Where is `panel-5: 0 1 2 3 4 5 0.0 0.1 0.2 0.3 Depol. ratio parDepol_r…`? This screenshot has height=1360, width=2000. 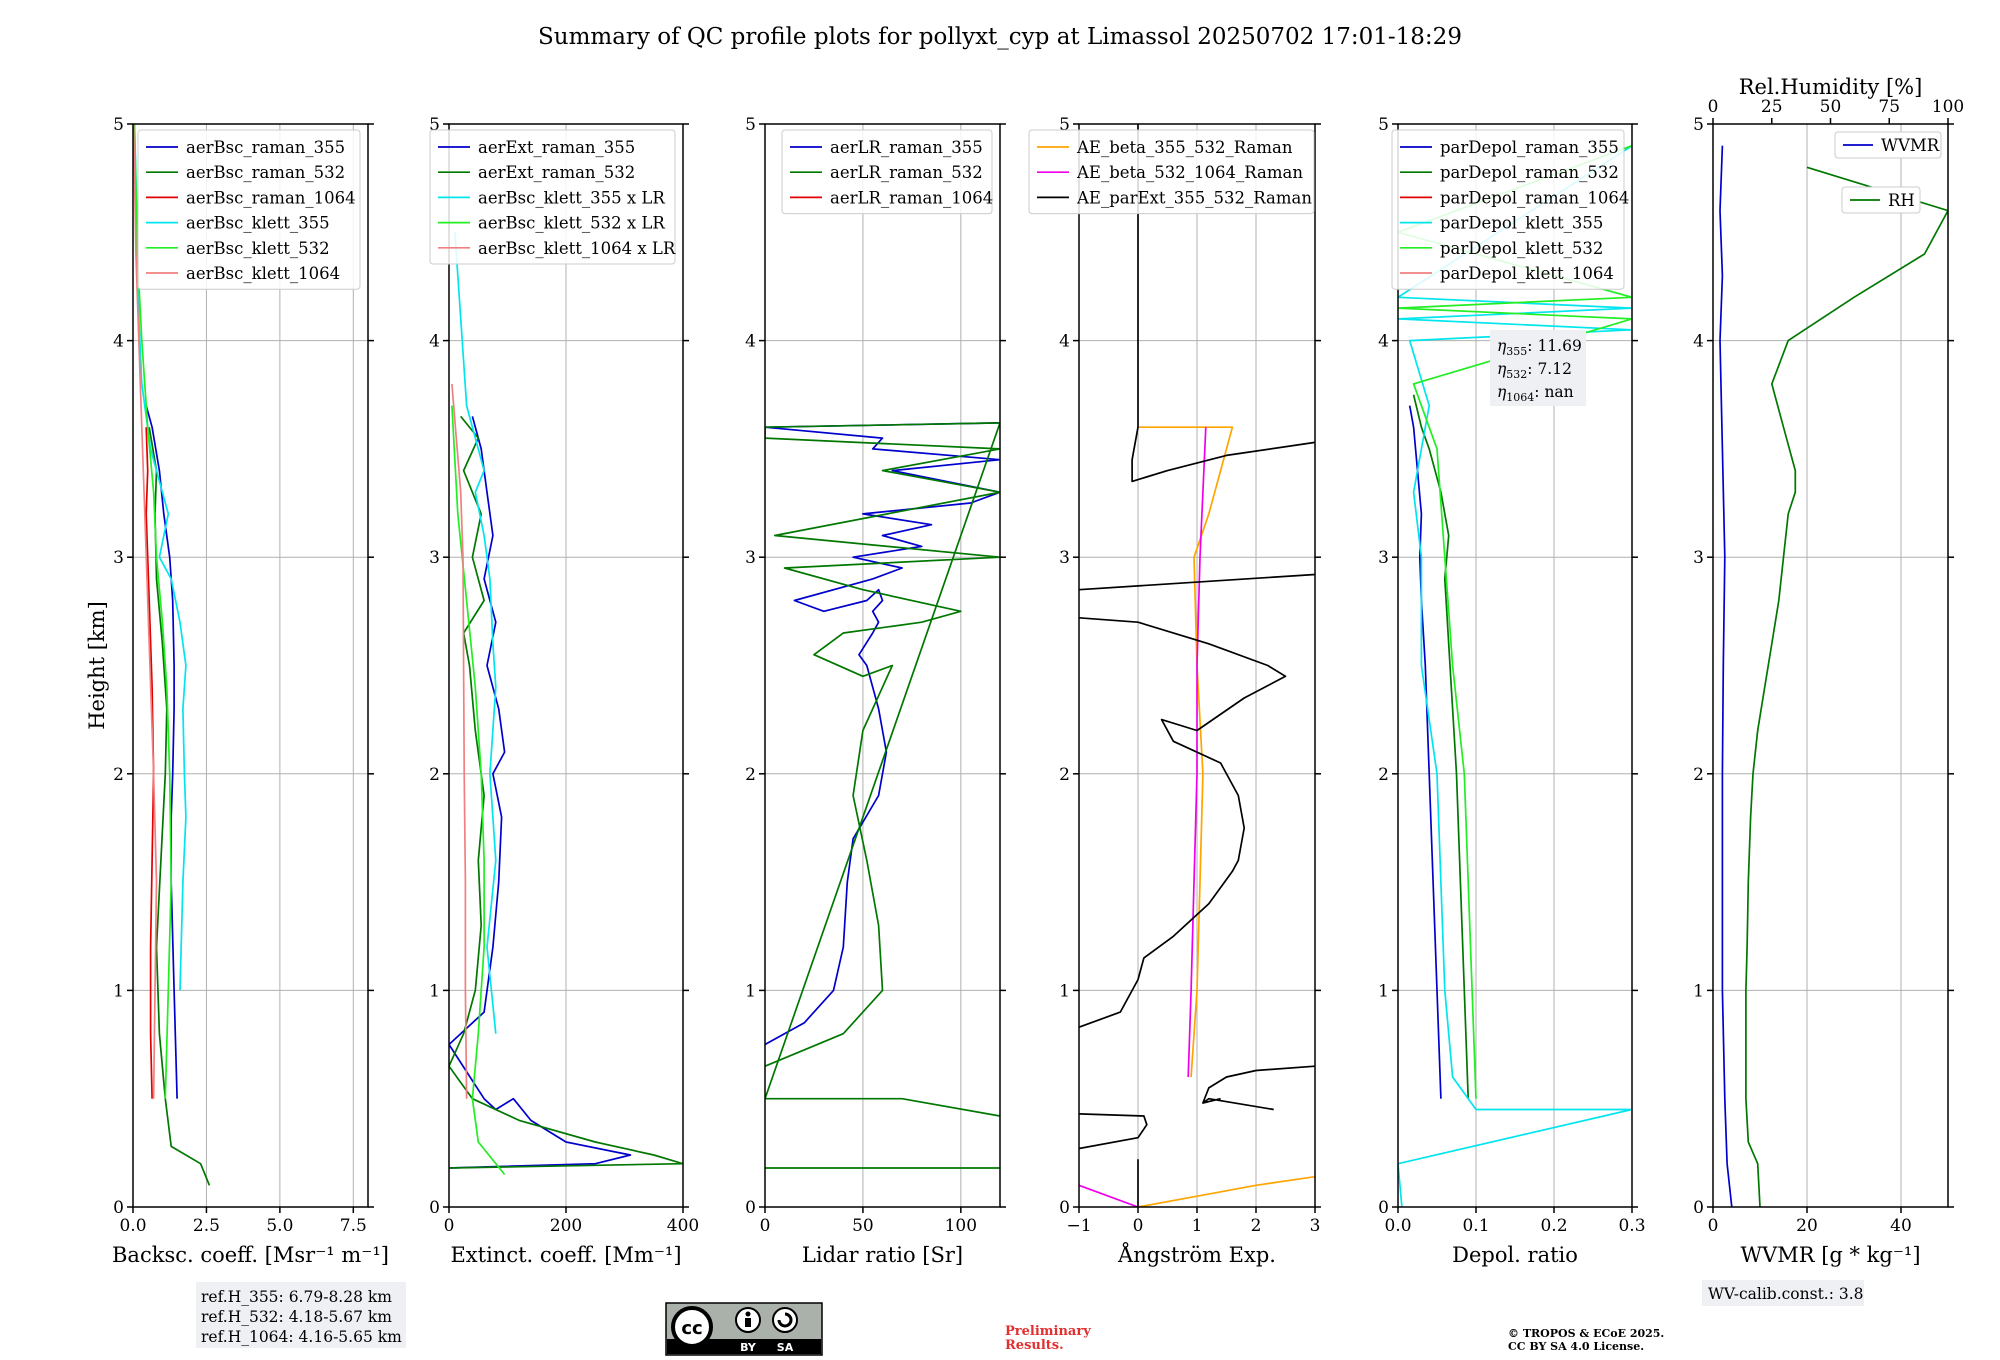
panel-5: 0 1 2 3 4 5 0.0 0.1 0.2 0.3 Depol. ratio parDepol_r… is located at coordinates (1511, 691).